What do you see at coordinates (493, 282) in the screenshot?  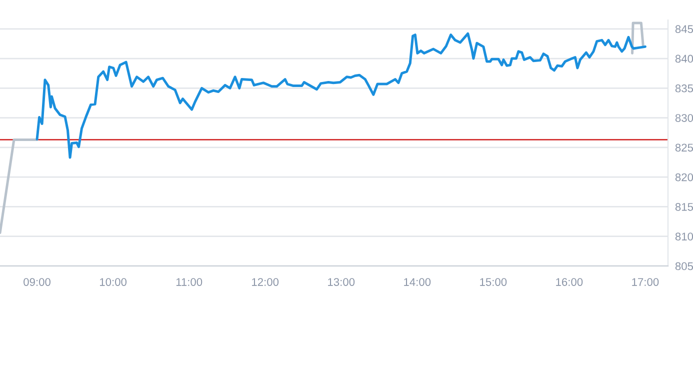 I see `x-tick-label: 15:00` at bounding box center [493, 282].